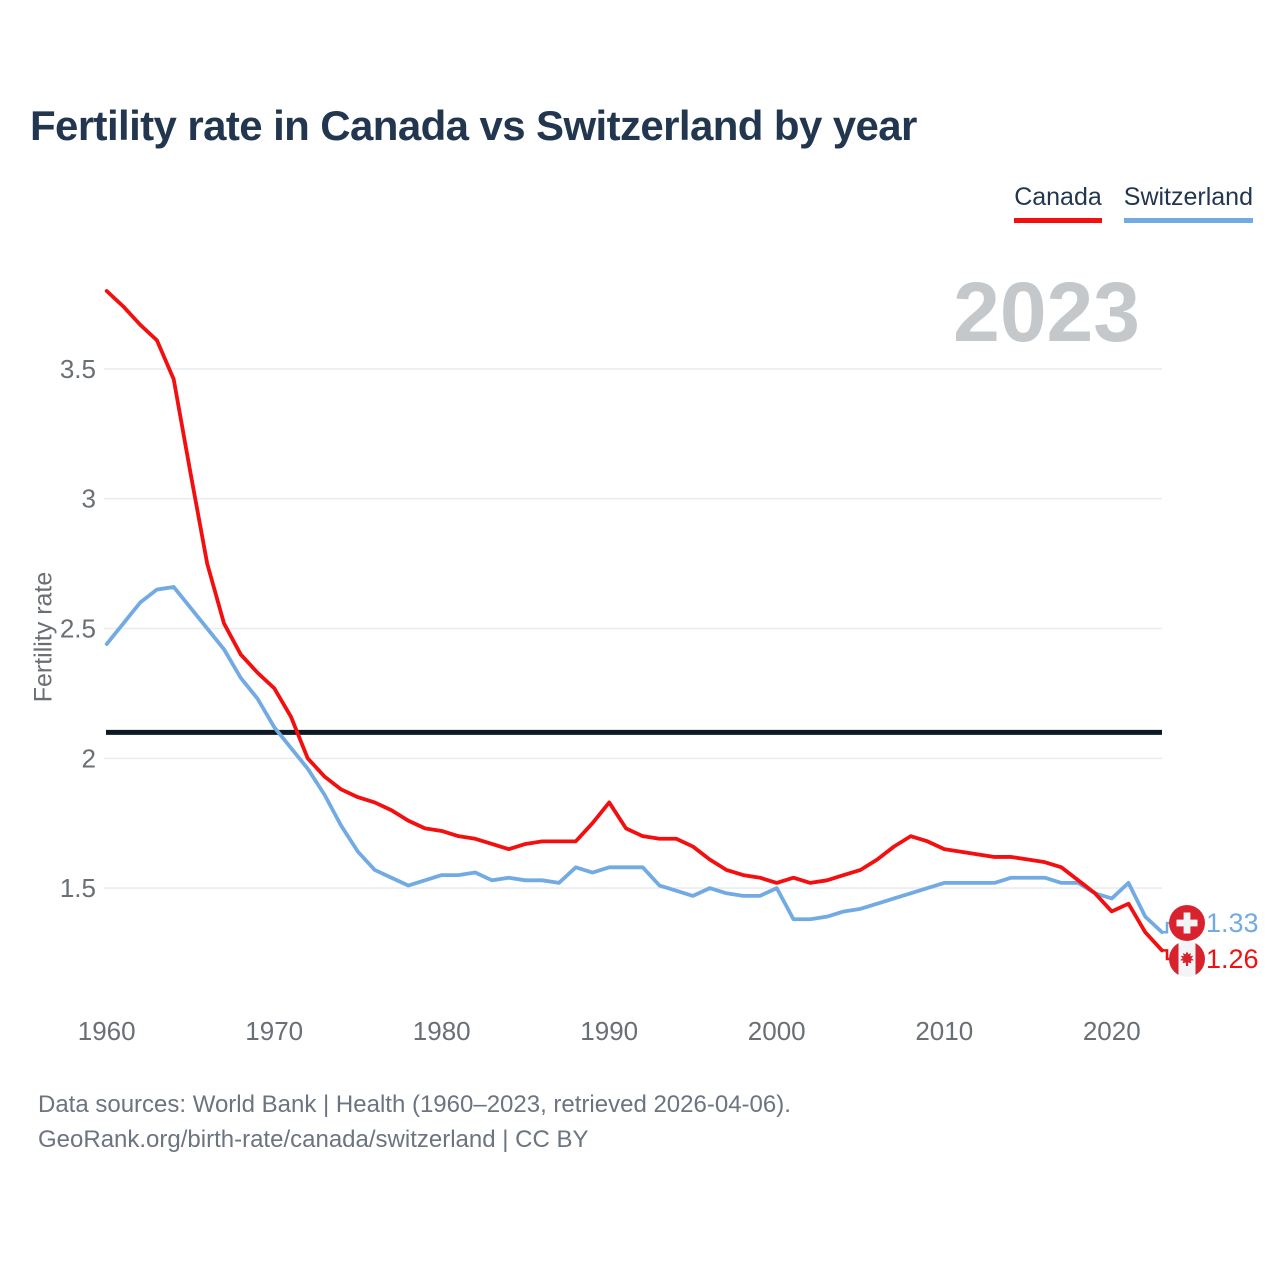 This screenshot has height=1280, width=1280. What do you see at coordinates (1165, 941) in the screenshot?
I see `end-label-connectors` at bounding box center [1165, 941].